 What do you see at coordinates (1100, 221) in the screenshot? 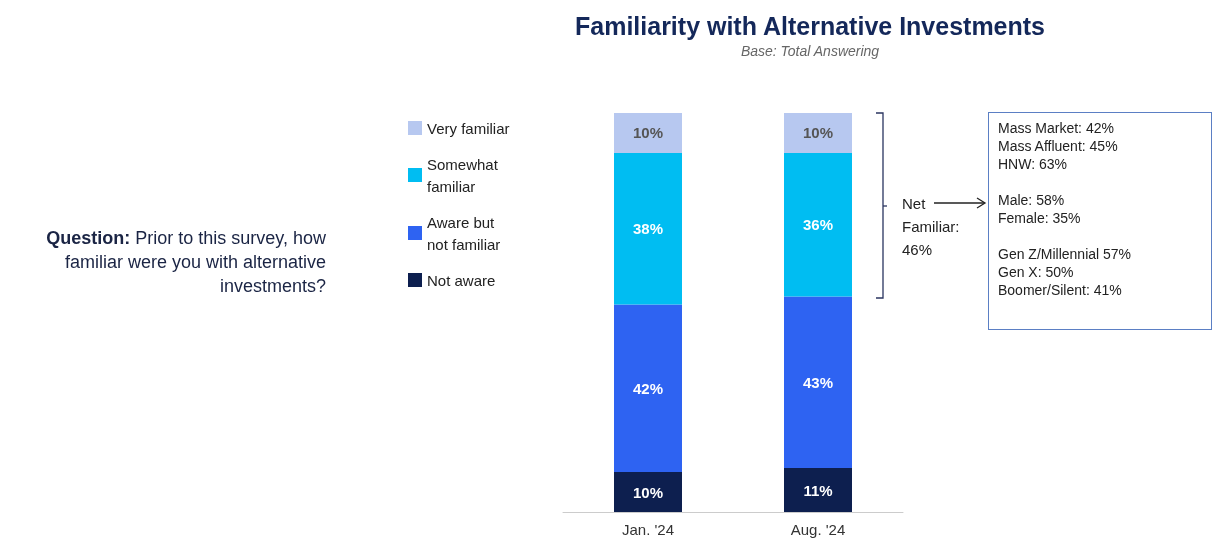
I see `bordered-box: Mass Market: 42% Mass Affluent: 45% HNW: 63% Male: 58% Female: 35% Gen Z/Millennial 57% Gen X: 50% Boomer/Silent: 41%` at bounding box center [1100, 221].